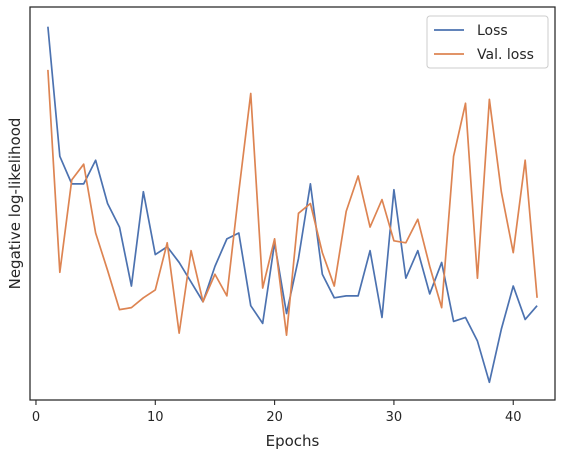 The width and height of the screenshot is (563, 459). I want to click on x-axis-label: Epochs, so click(293, 441).